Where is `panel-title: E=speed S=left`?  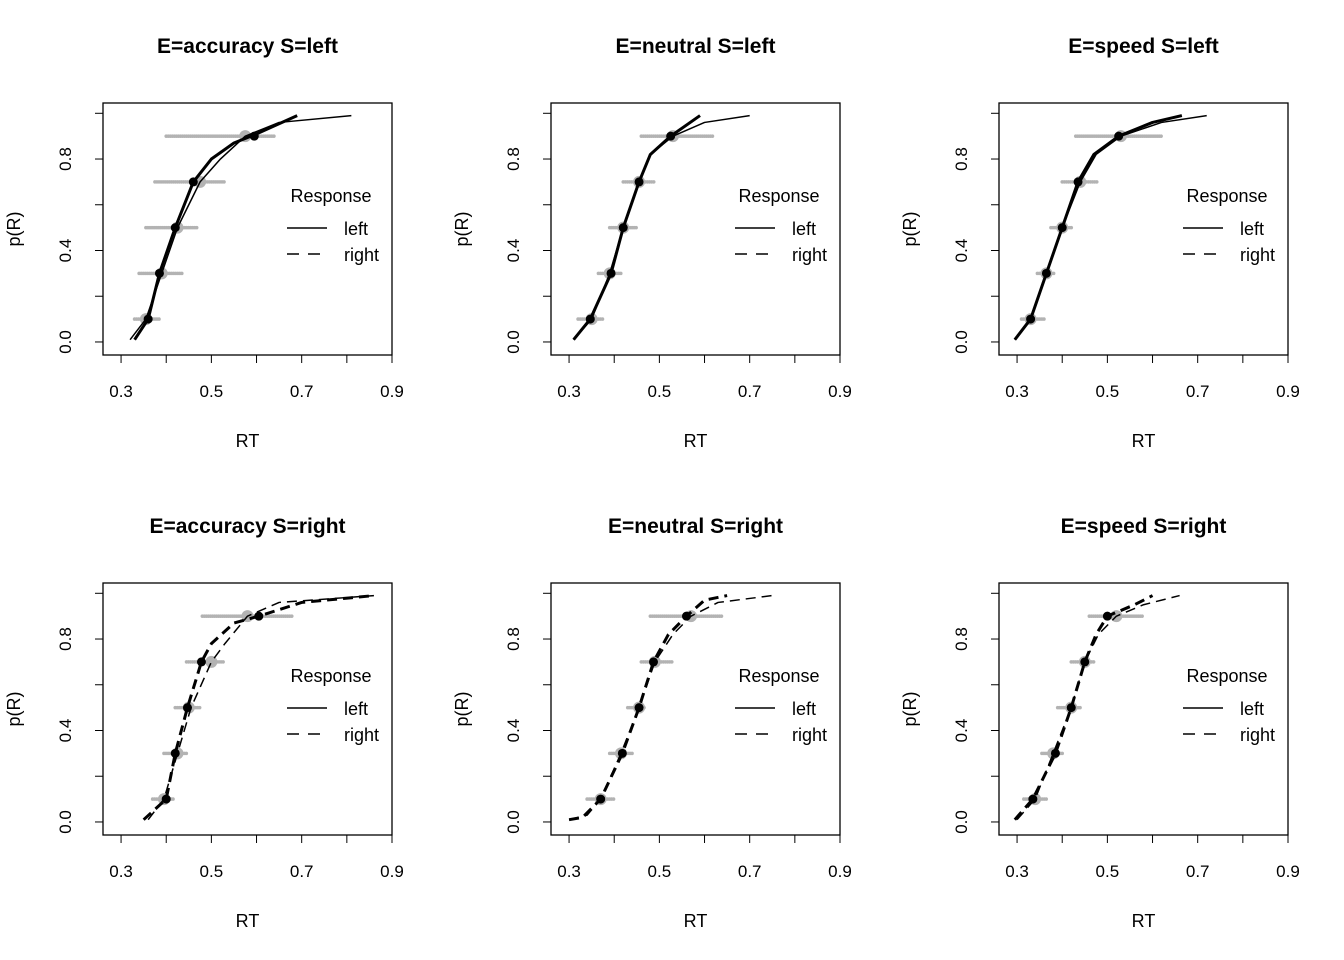
panel-title: E=speed S=left is located at coordinates (1143, 46).